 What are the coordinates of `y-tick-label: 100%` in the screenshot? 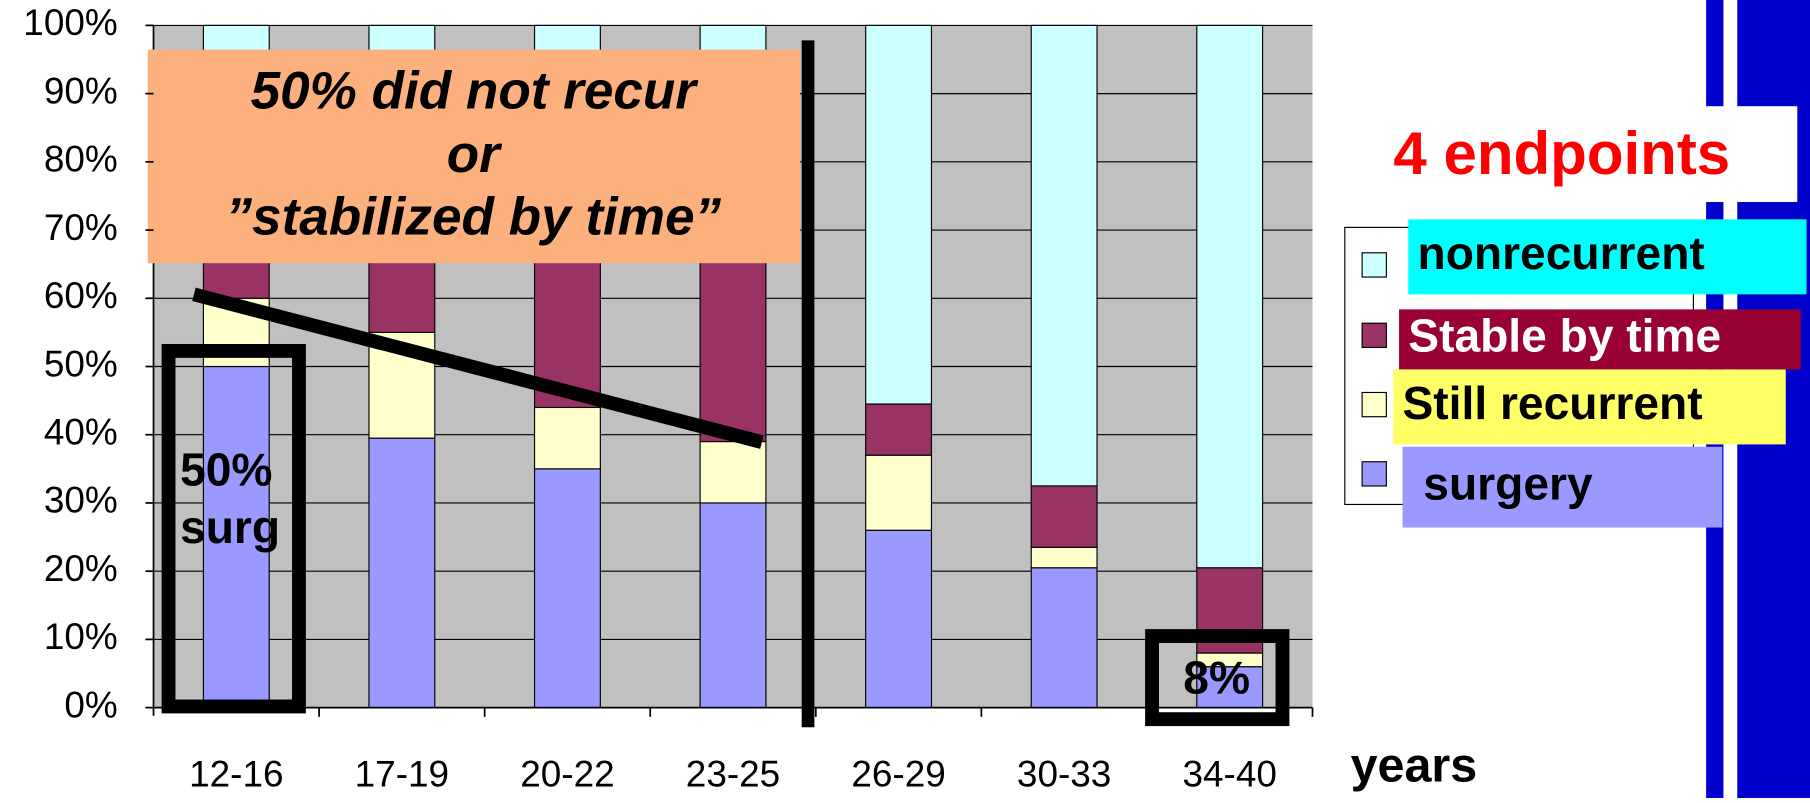 It's located at (70, 22).